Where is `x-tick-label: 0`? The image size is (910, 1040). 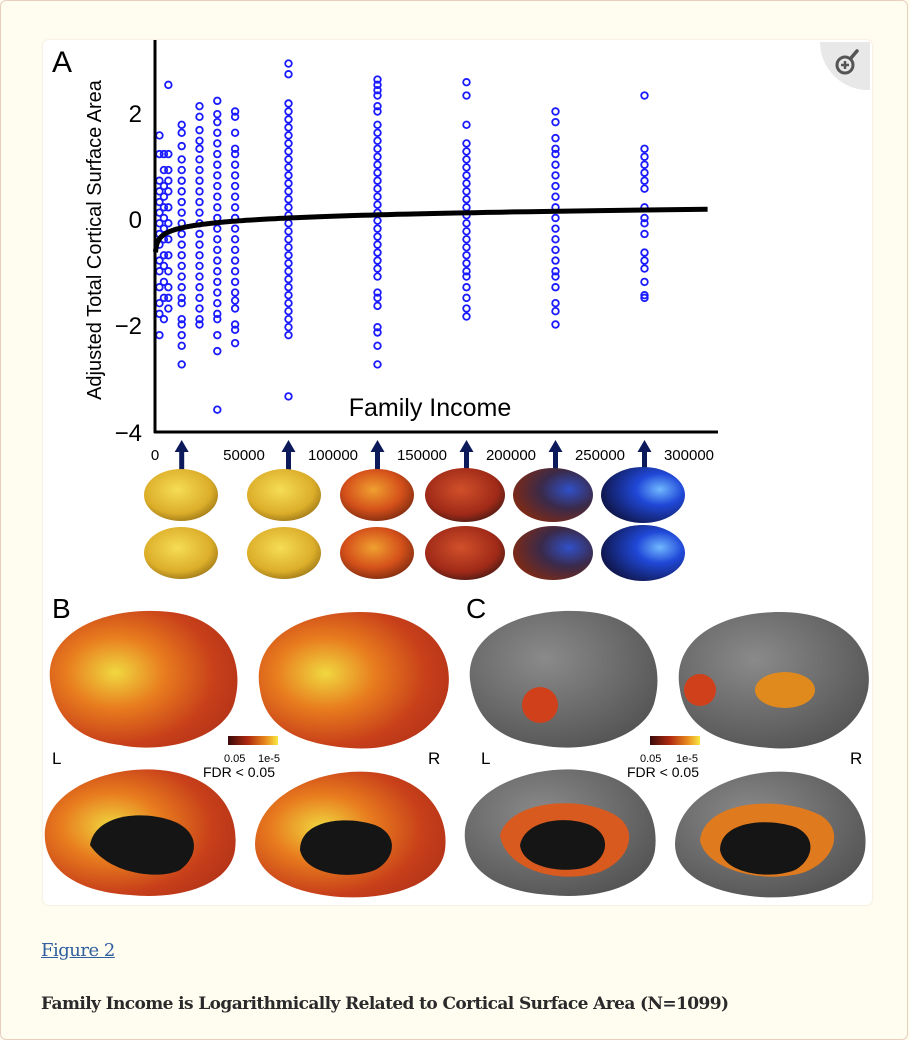 x-tick-label: 0 is located at coordinates (155, 455).